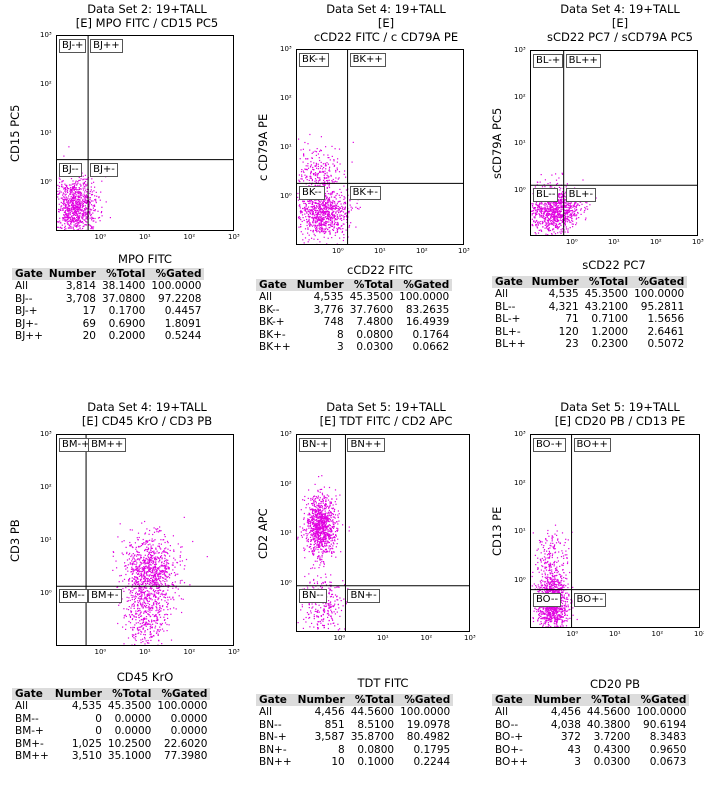  Describe the element at coordinates (72, 46) in the screenshot. I see `gate-label: BJ-+` at that location.